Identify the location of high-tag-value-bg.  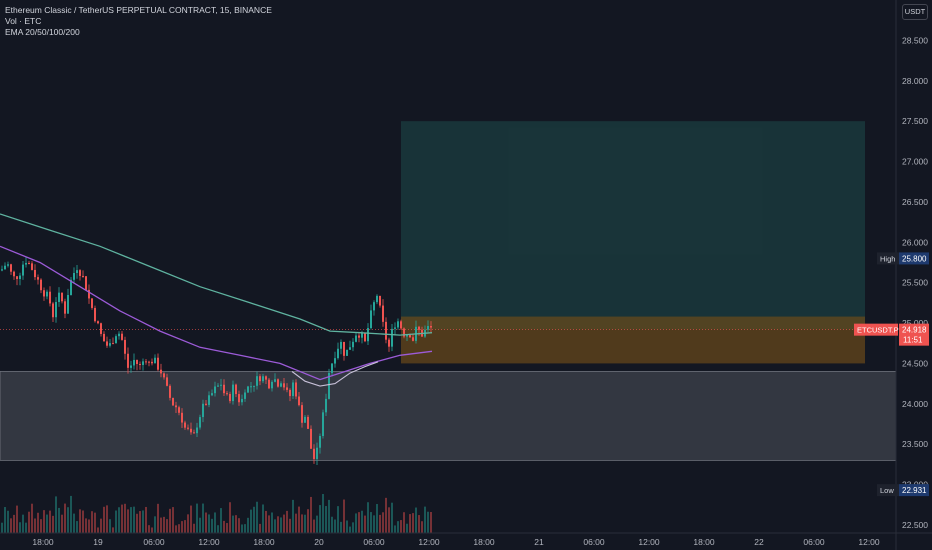
(914, 258).